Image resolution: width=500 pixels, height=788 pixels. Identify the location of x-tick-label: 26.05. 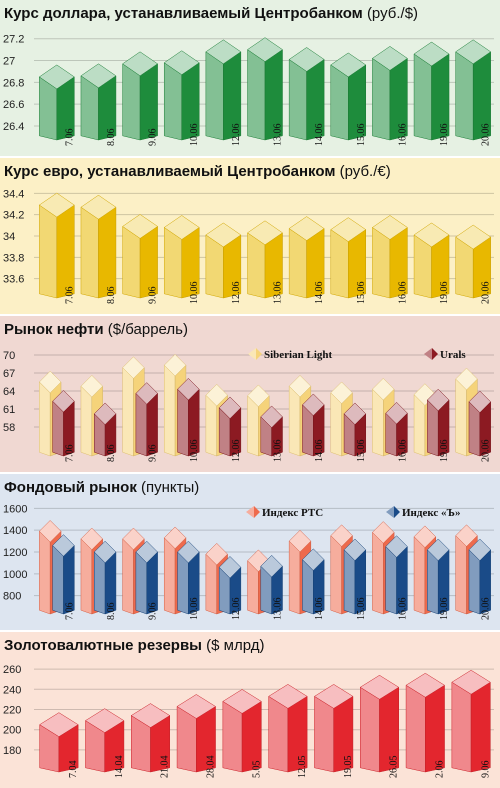
(394, 767).